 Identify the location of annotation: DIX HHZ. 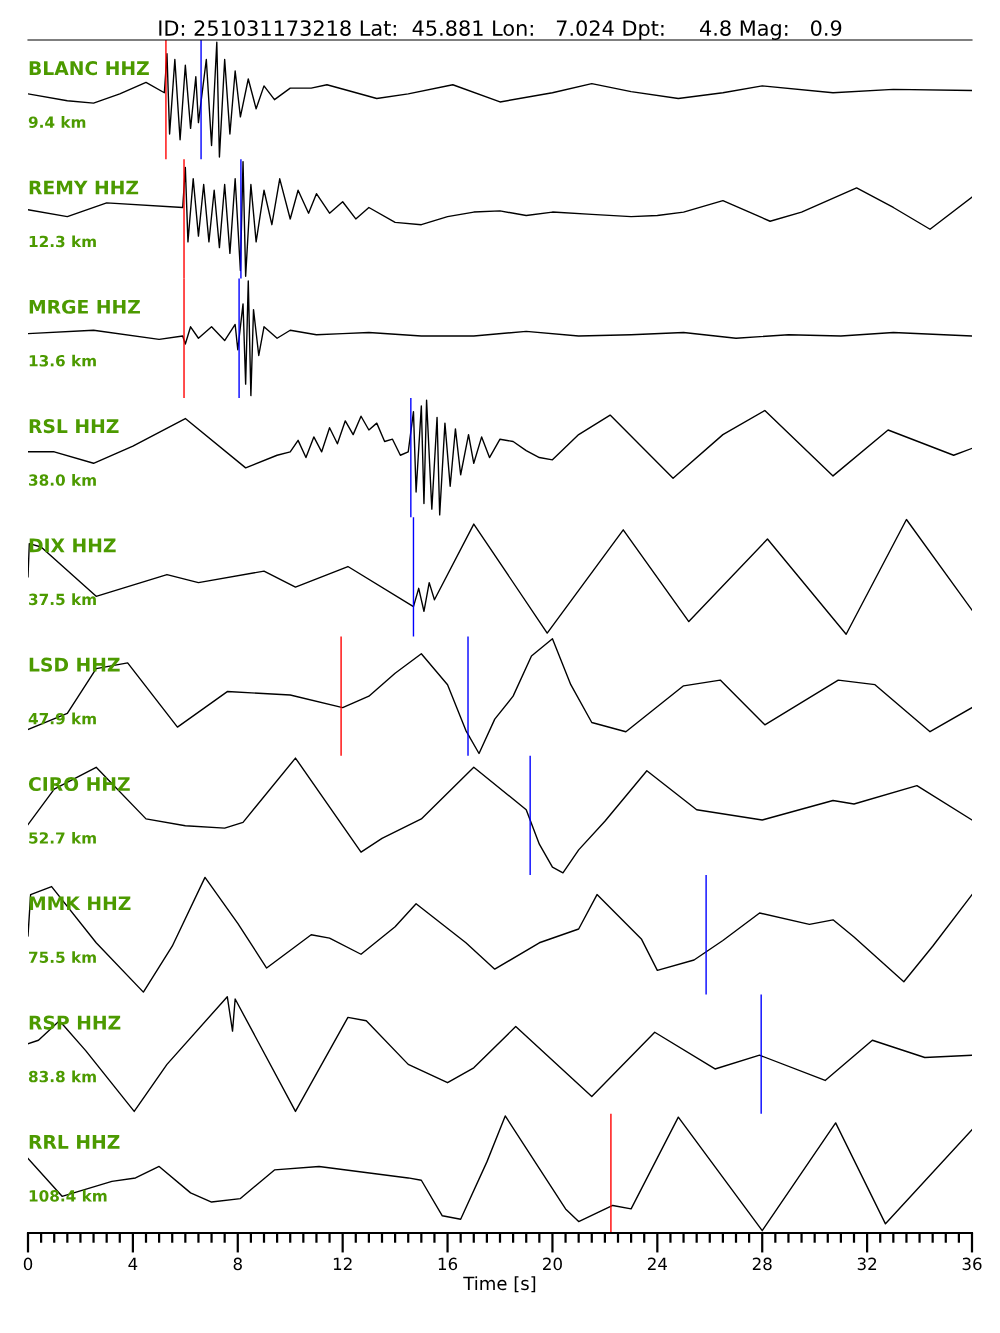
(72, 545).